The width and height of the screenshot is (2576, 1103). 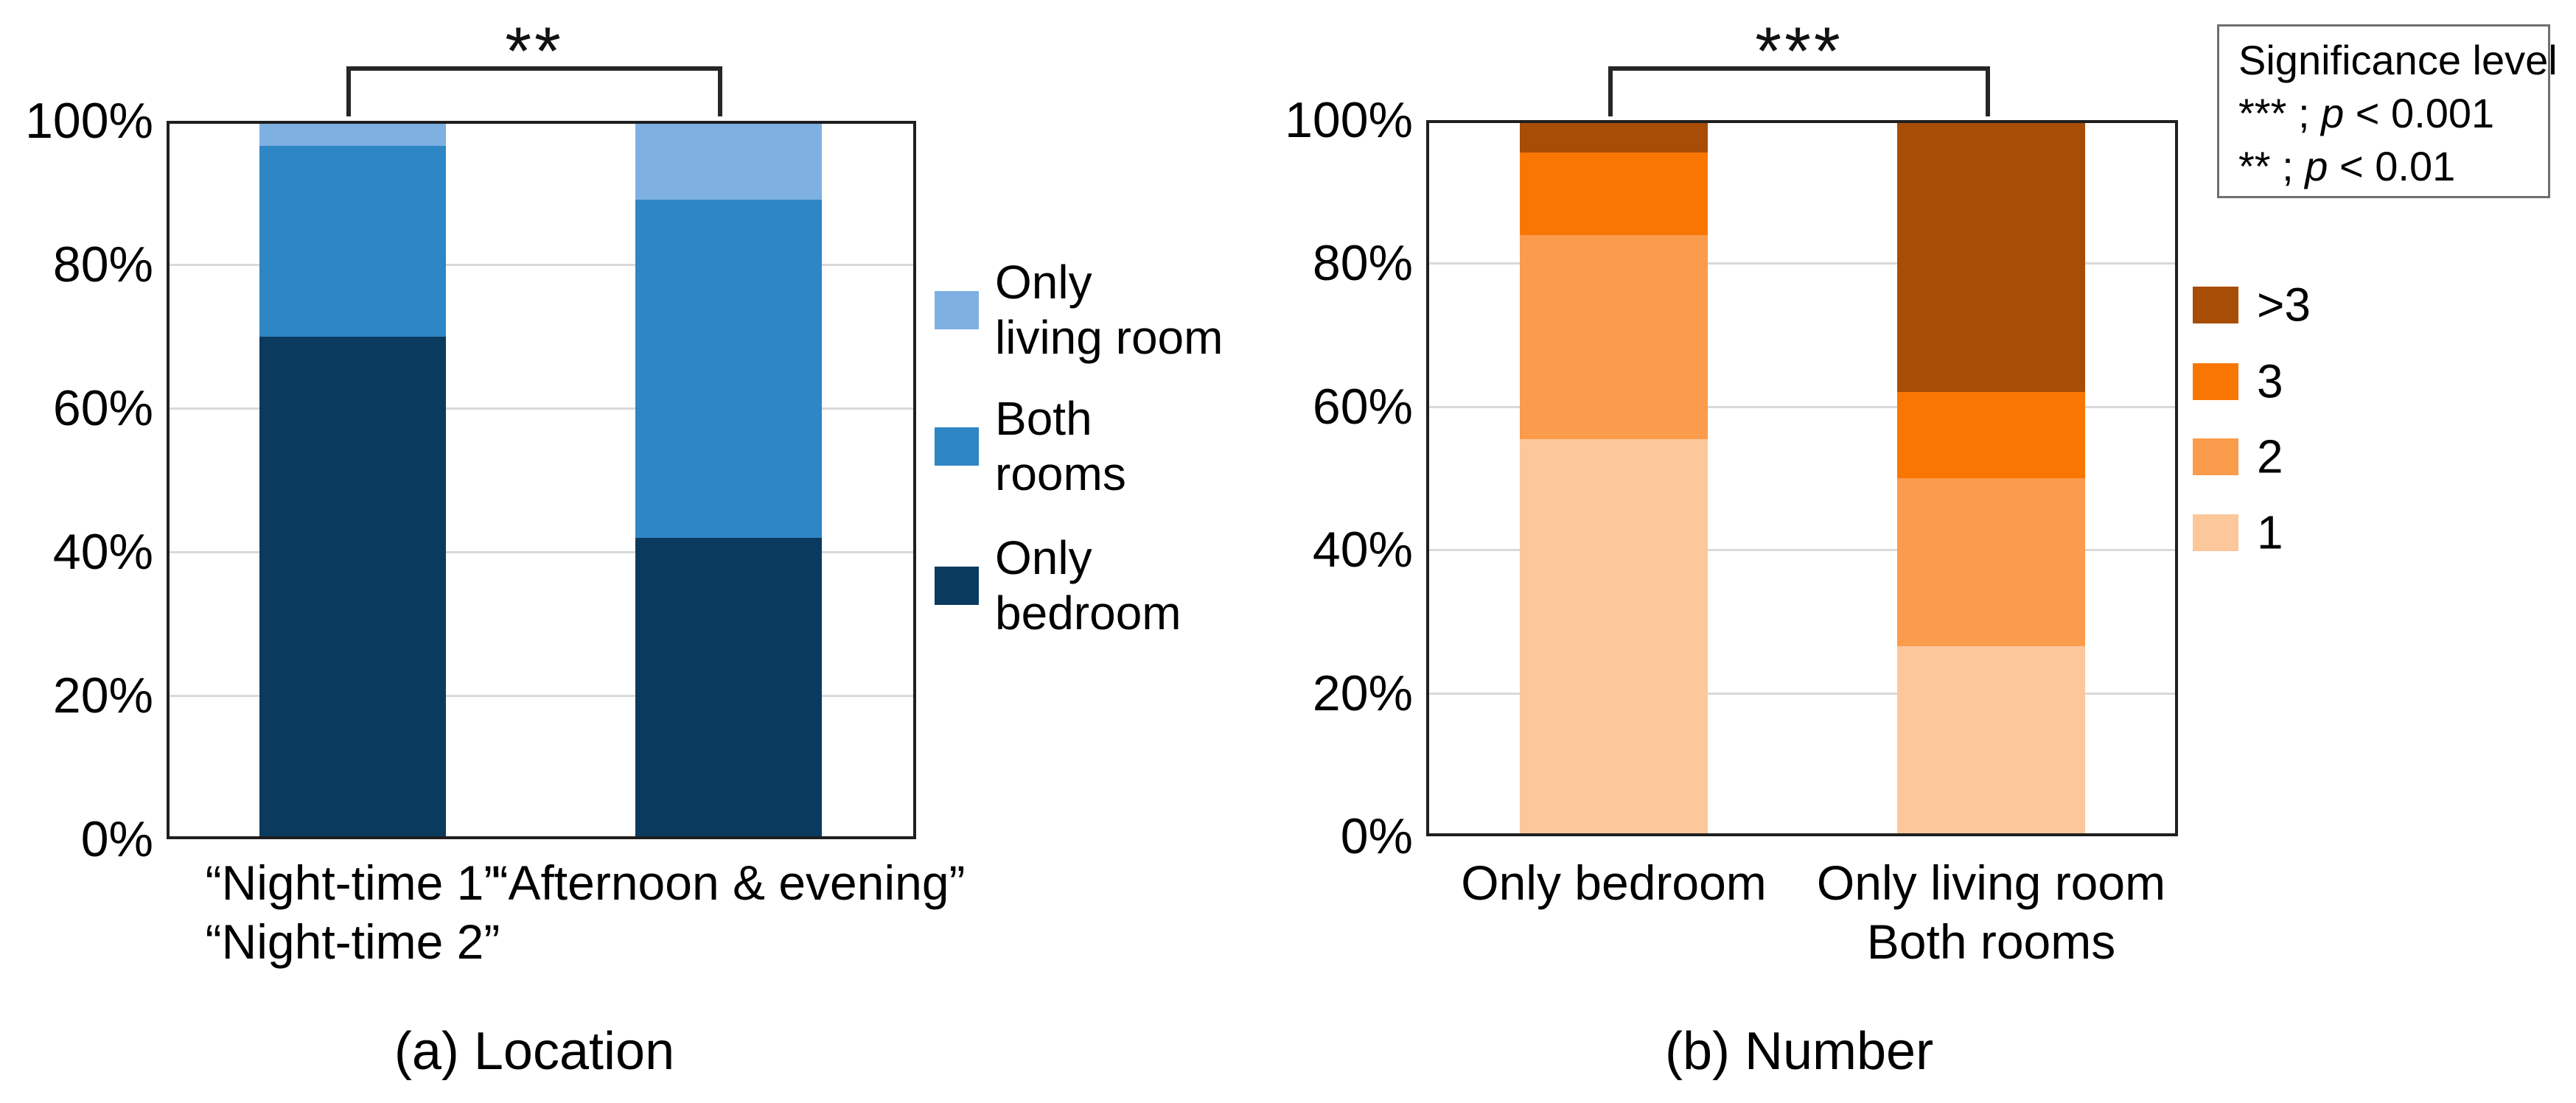 What do you see at coordinates (1991, 942) in the screenshot?
I see `category-label-line: Both rooms` at bounding box center [1991, 942].